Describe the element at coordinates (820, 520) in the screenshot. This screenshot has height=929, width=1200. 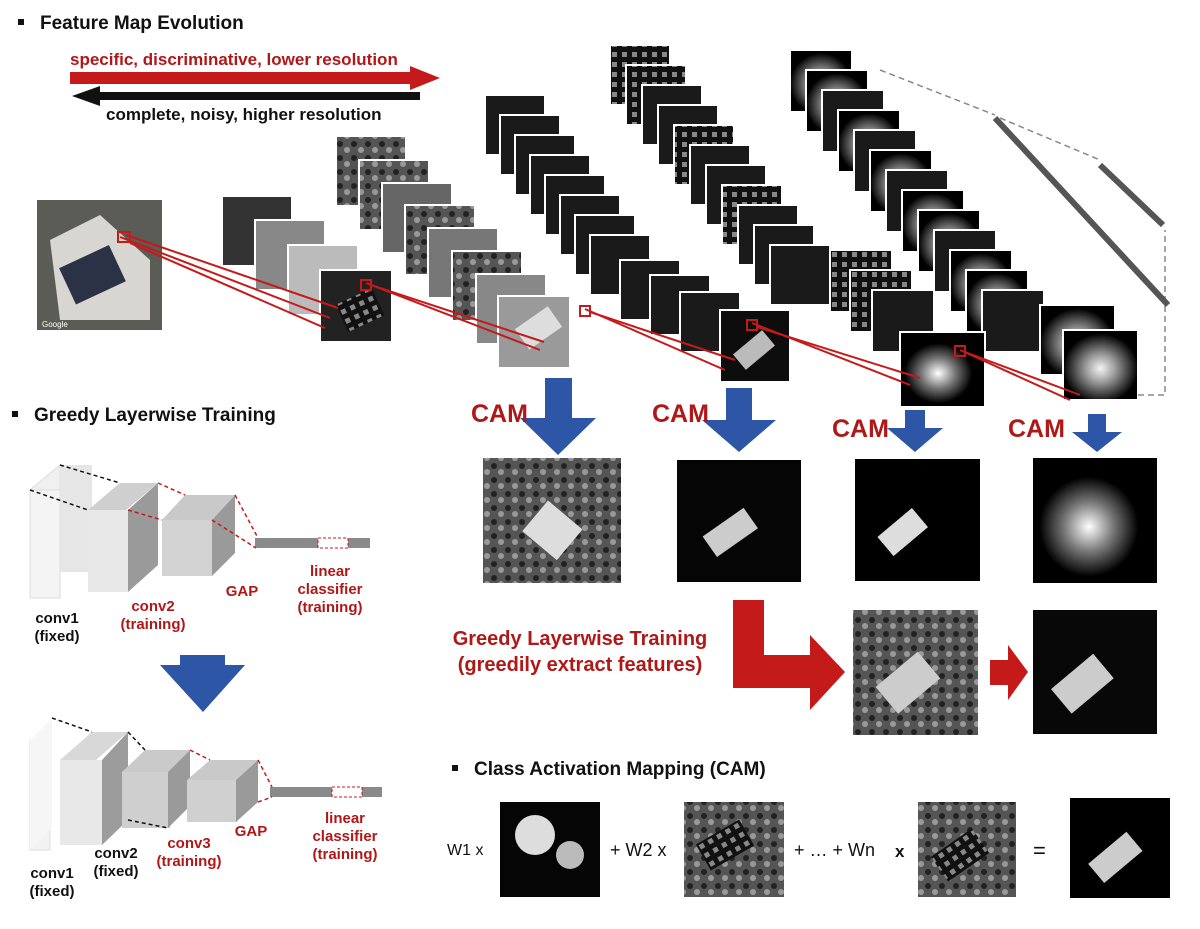
I see `cam-output-images` at that location.